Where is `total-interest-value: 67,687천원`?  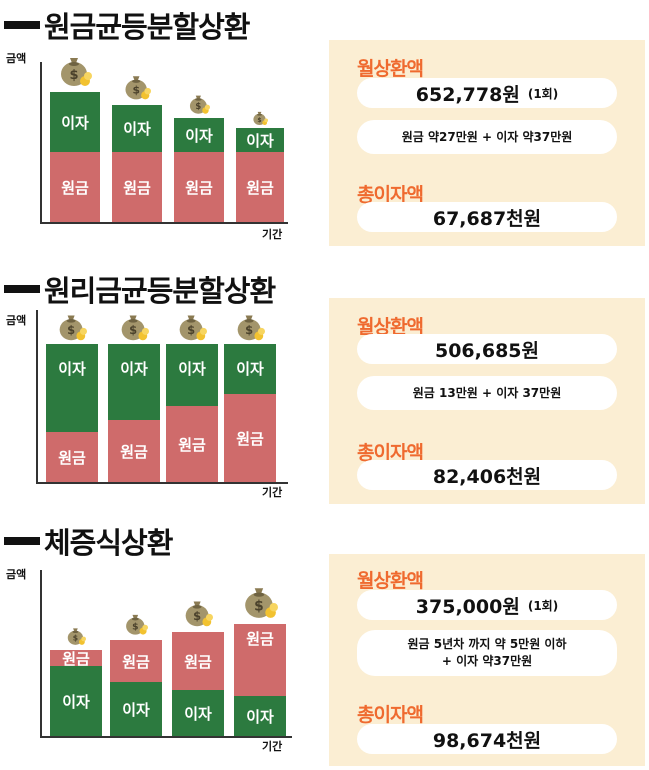
total-interest-value: 67,687천원 is located at coordinates (487, 218).